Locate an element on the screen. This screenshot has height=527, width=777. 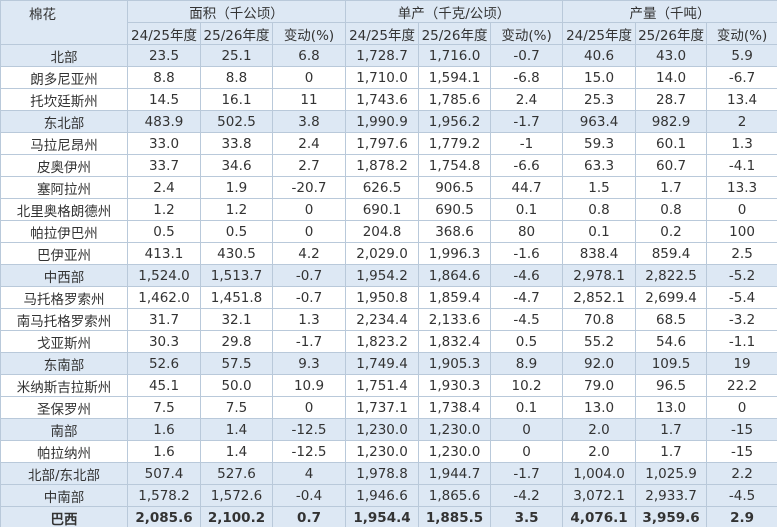
table-cell: 33.0 is located at coordinates (164, 143).